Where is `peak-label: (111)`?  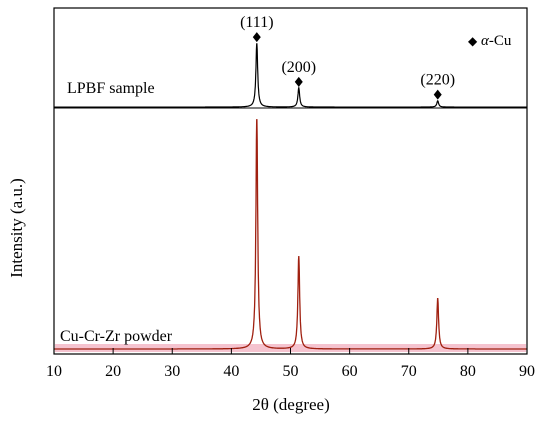 peak-label: (111) is located at coordinates (256, 22).